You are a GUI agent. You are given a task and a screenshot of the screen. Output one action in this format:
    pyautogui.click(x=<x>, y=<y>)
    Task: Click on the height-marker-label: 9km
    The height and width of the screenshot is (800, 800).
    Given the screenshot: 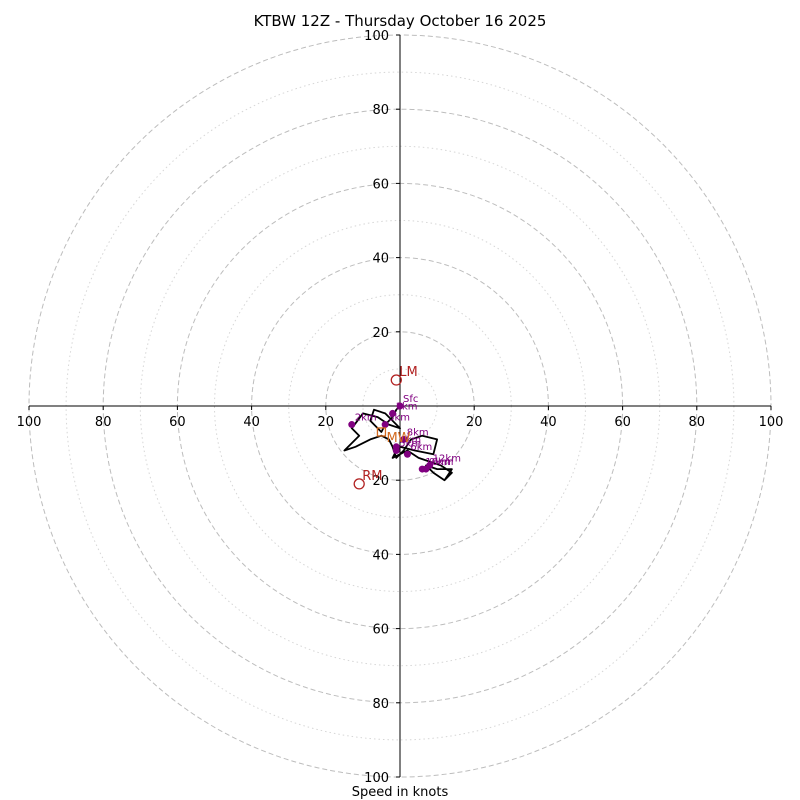 What is the action you would take?
    pyautogui.click(x=440, y=462)
    